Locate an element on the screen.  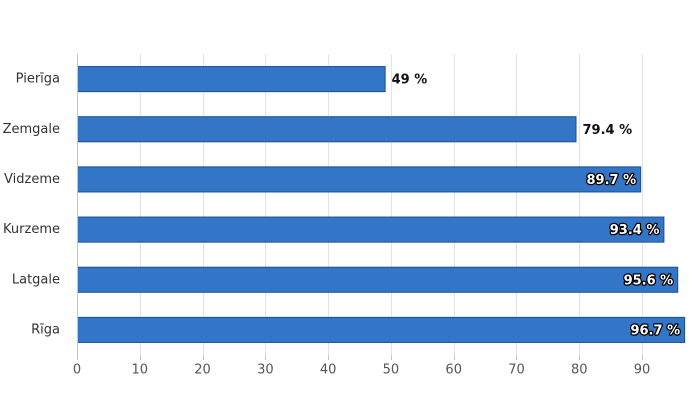
category-label: Kurzeme is located at coordinates (31, 229).